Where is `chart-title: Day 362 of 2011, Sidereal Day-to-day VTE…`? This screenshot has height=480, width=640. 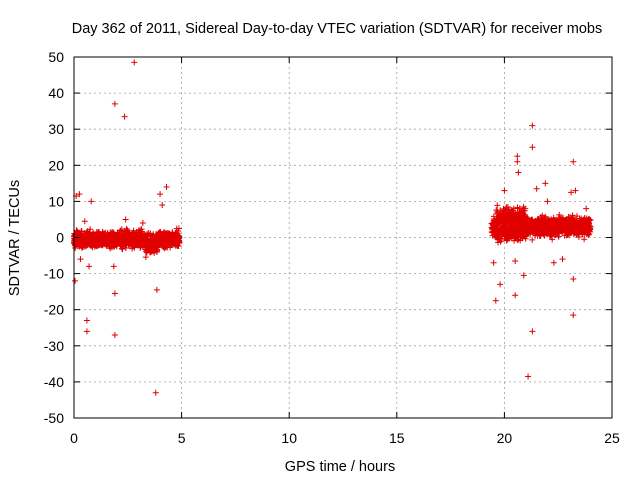
chart-title: Day 362 of 2011, Sidereal Day-to-day VTE… is located at coordinates (337, 29).